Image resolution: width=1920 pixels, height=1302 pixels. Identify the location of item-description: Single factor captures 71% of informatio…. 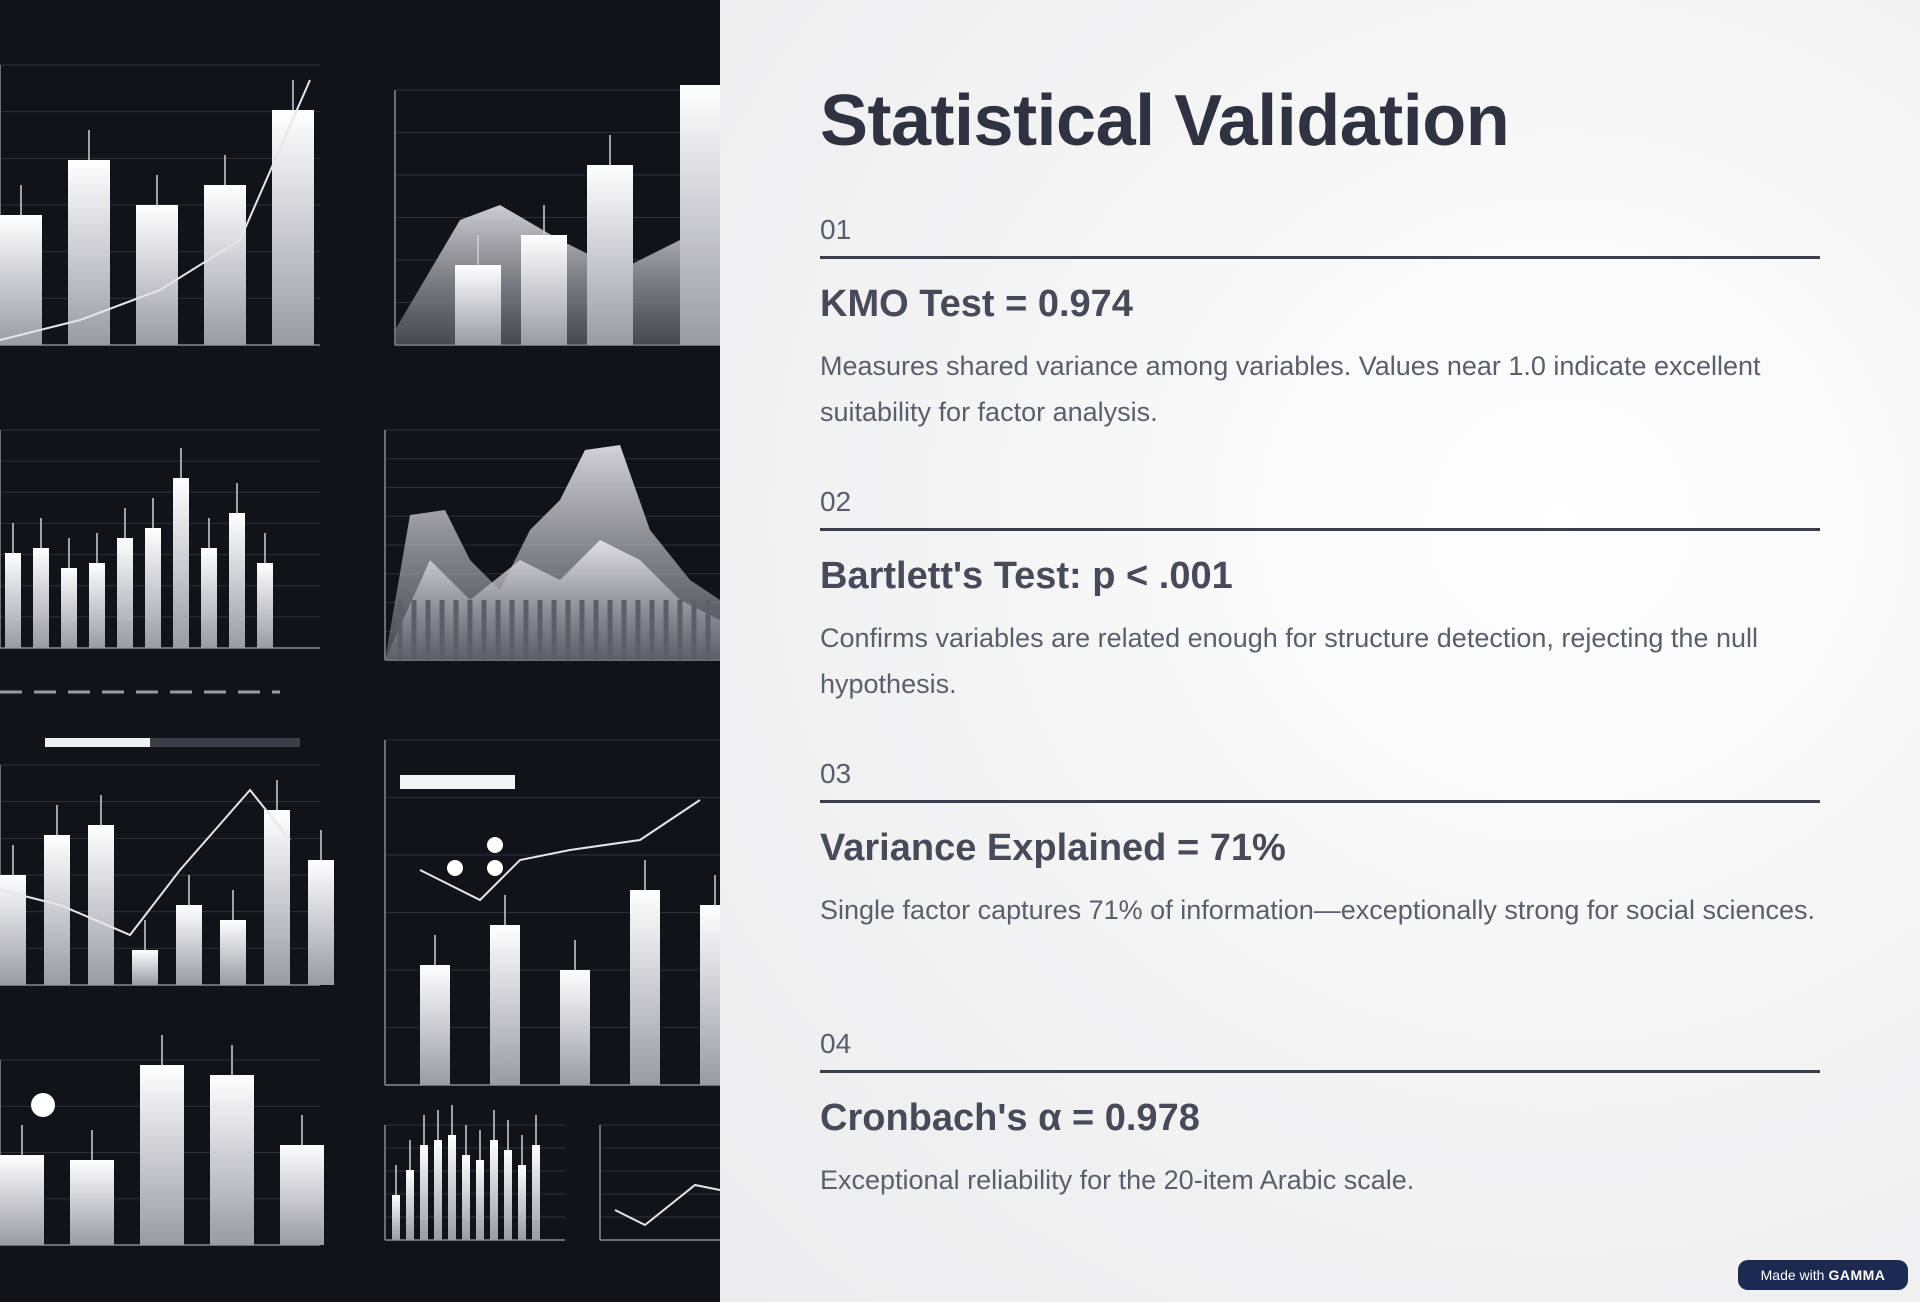
(1317, 910).